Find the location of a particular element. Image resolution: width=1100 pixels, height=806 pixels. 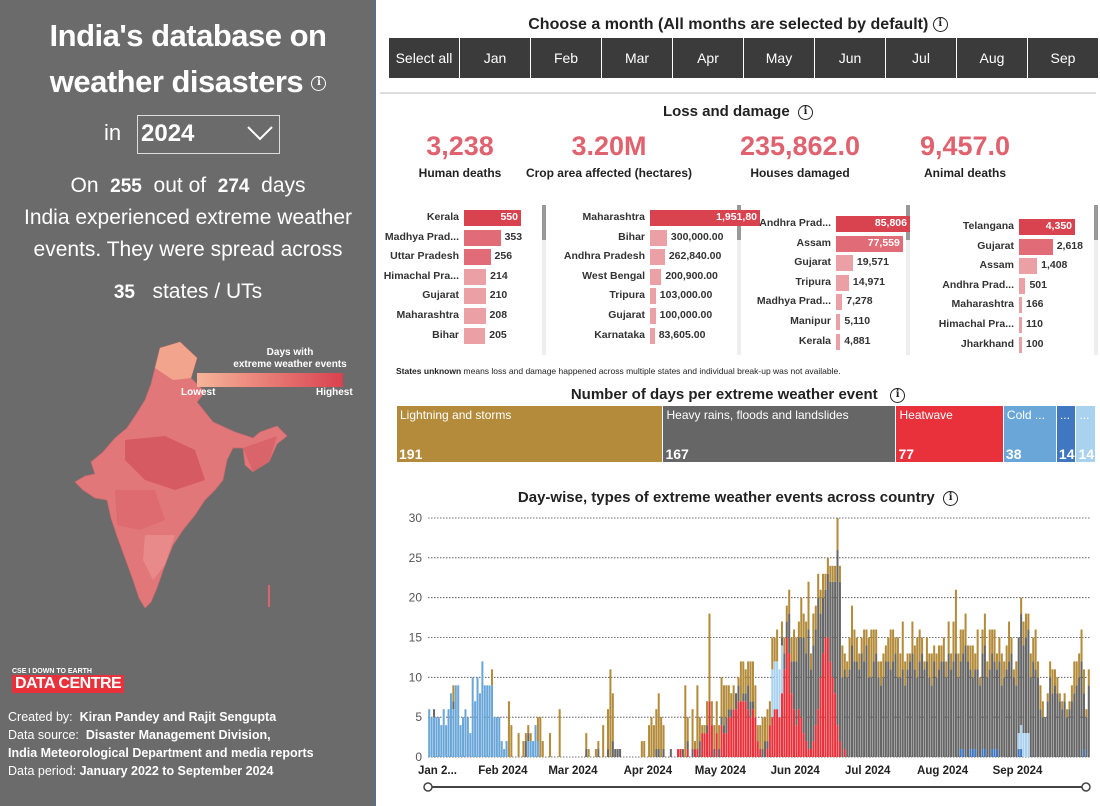

bar-other-light is located at coordinates (779, 693).